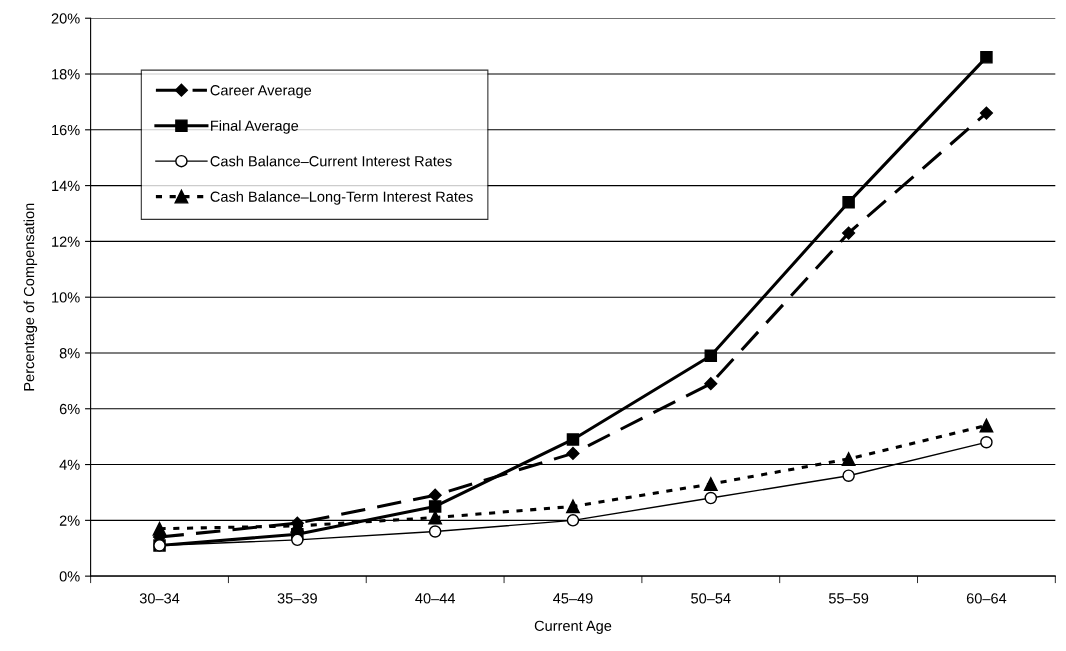 This screenshot has height=651, width=1066. I want to click on y-tick-label: 18%, so click(66, 74).